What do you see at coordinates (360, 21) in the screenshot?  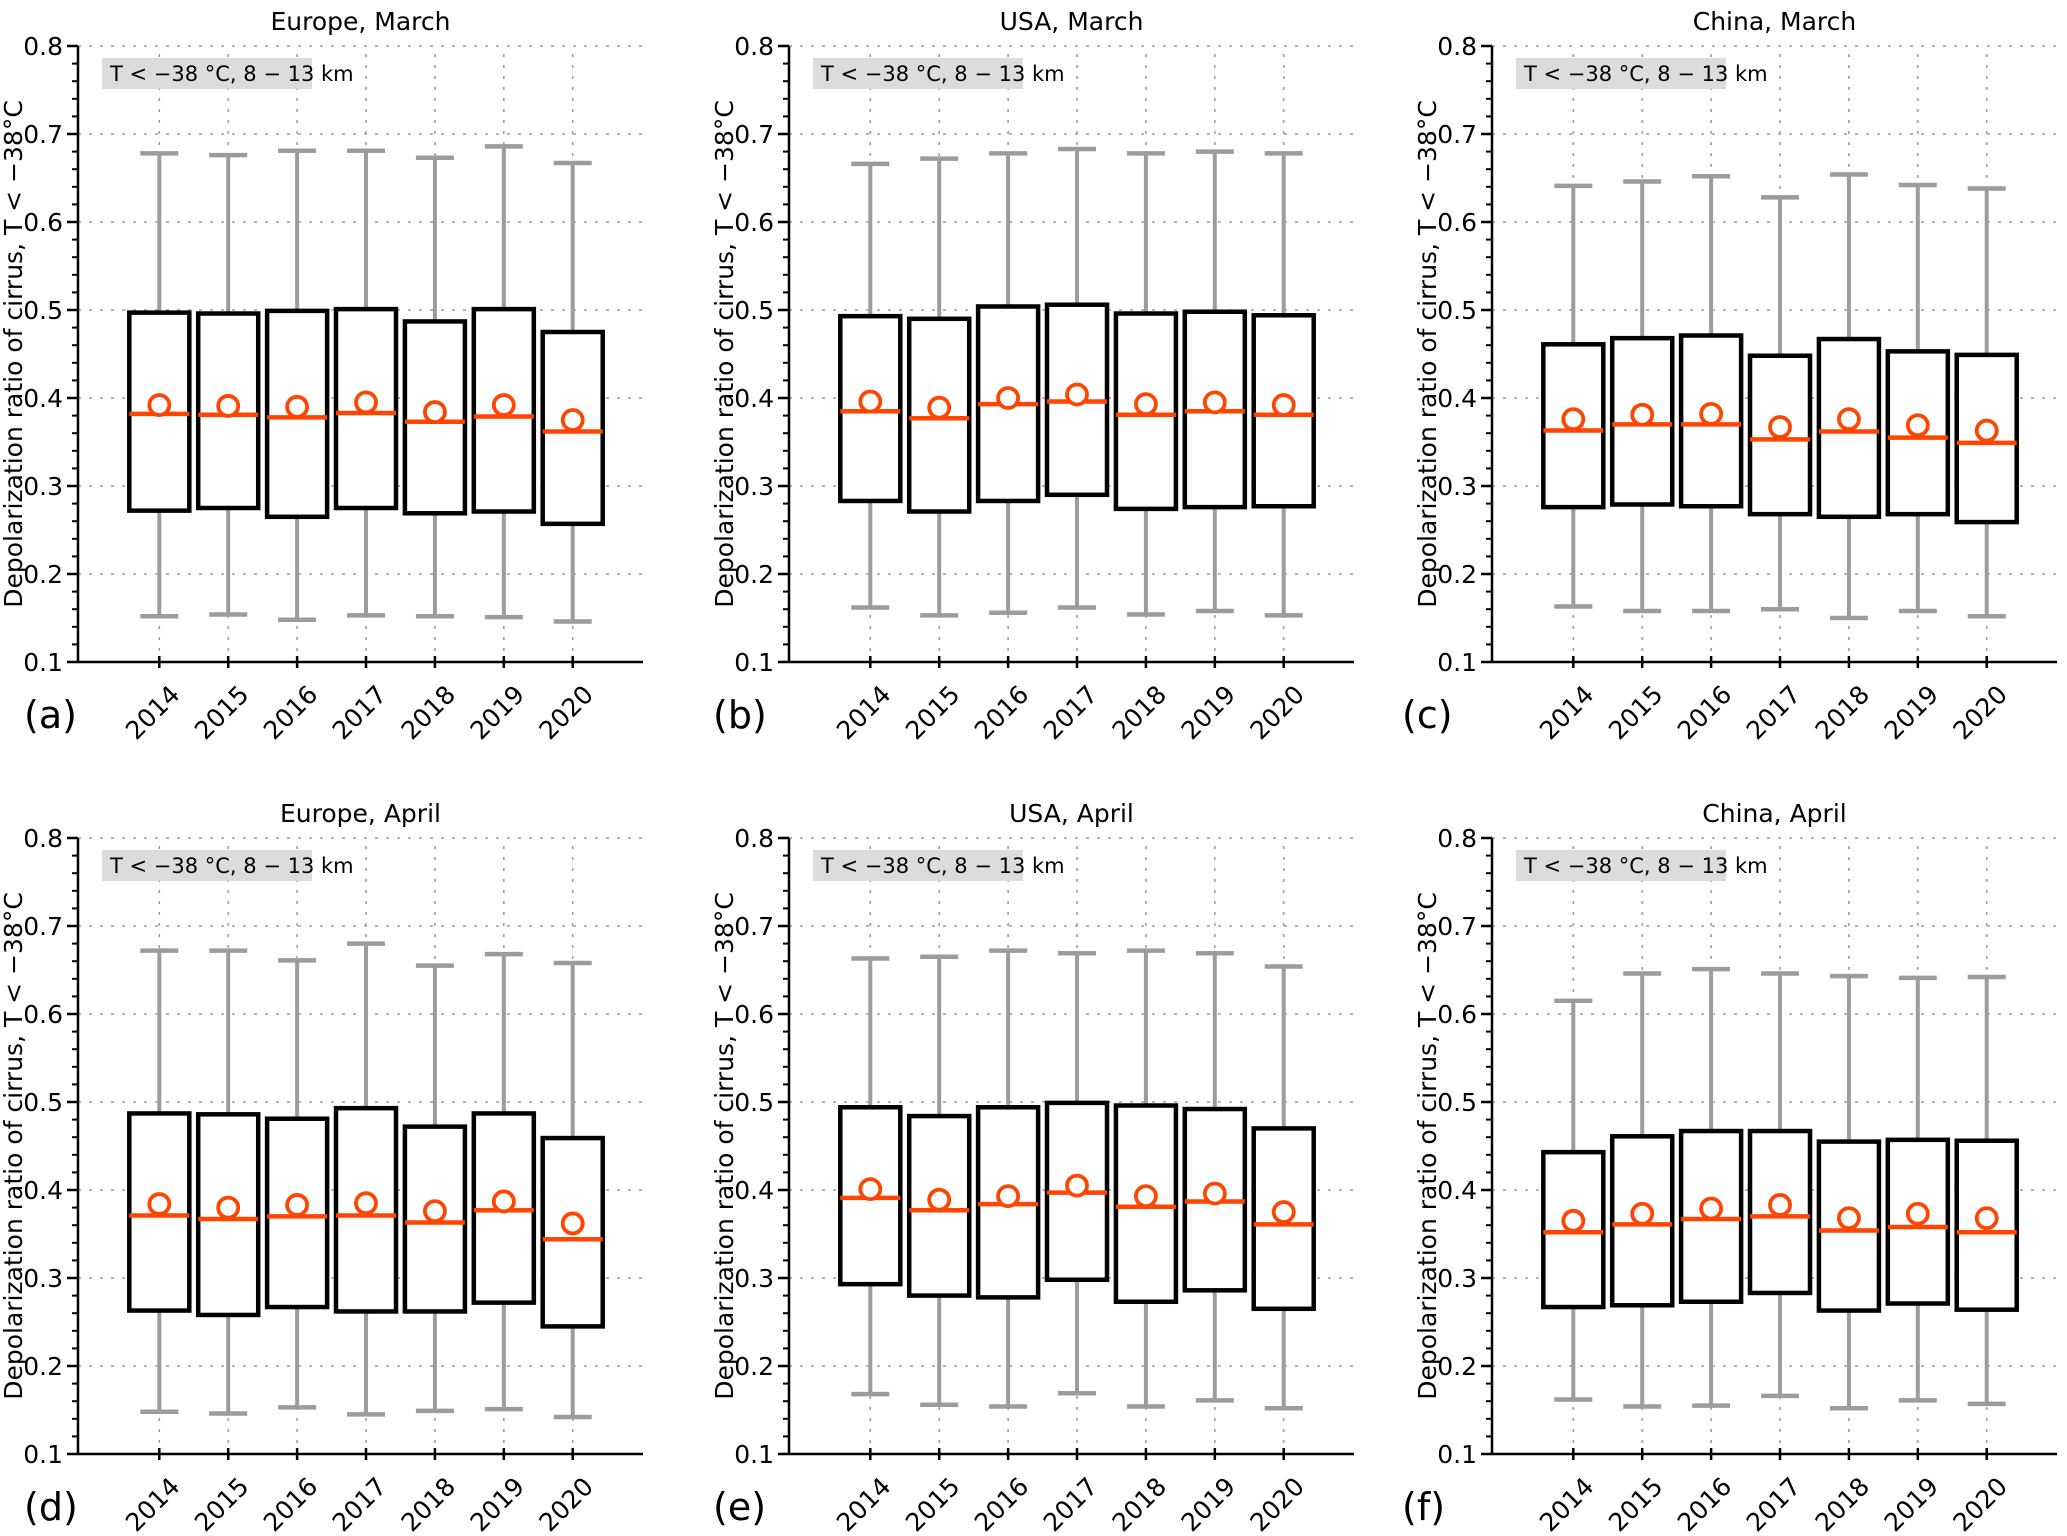 I see `panel-title: Europe, March` at bounding box center [360, 21].